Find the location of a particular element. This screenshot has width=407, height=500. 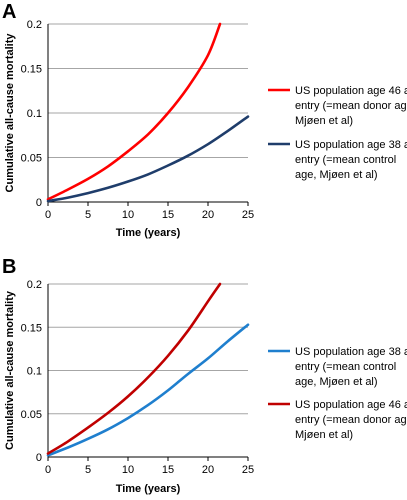

panel-a-letter: A is located at coordinates (9, 12).